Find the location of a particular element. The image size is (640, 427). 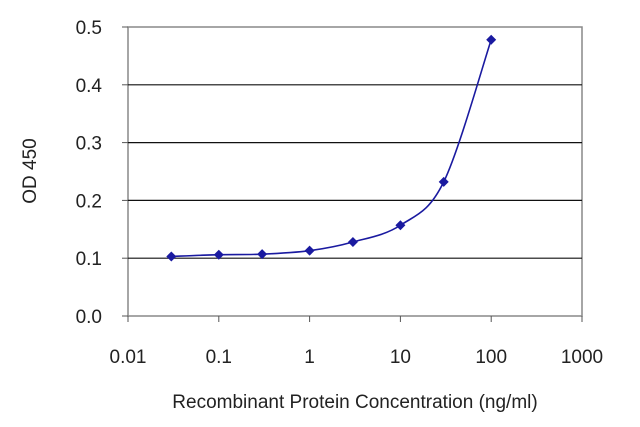

x-axis-ticks: 0.01 0.1 1 10 100 1000 is located at coordinates (356, 342).